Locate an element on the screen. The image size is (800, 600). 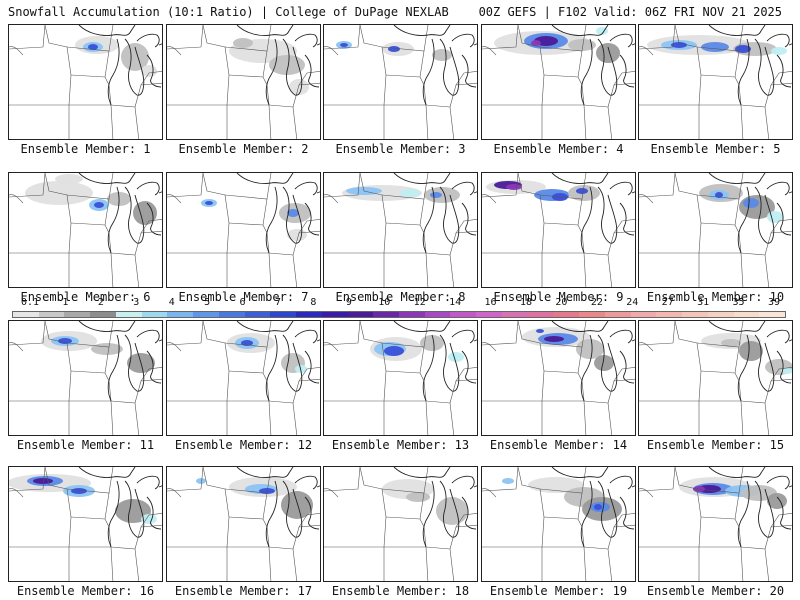
colorbar-tick-label: 5 is located at coordinates (207, 302).